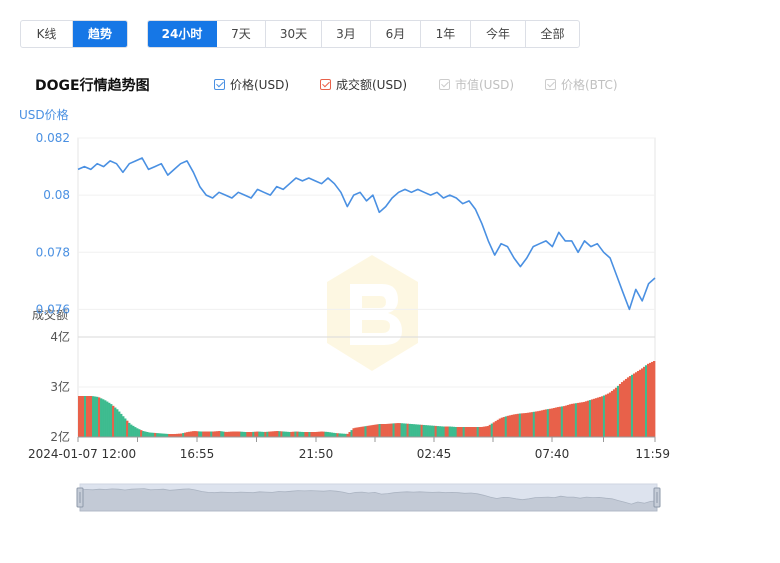 This screenshot has height=563, width=780. Describe the element at coordinates (446, 34) in the screenshot. I see `range-tab-1y: 1年` at that location.